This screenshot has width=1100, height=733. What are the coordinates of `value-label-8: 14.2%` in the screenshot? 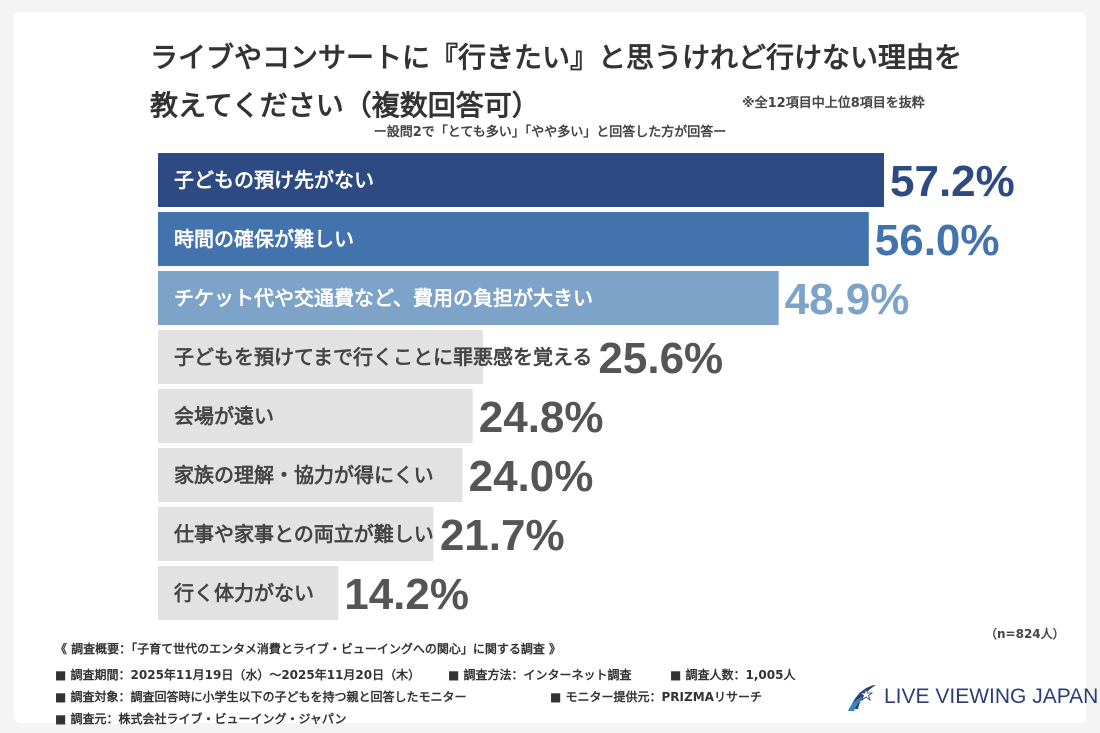 It's located at (406, 594).